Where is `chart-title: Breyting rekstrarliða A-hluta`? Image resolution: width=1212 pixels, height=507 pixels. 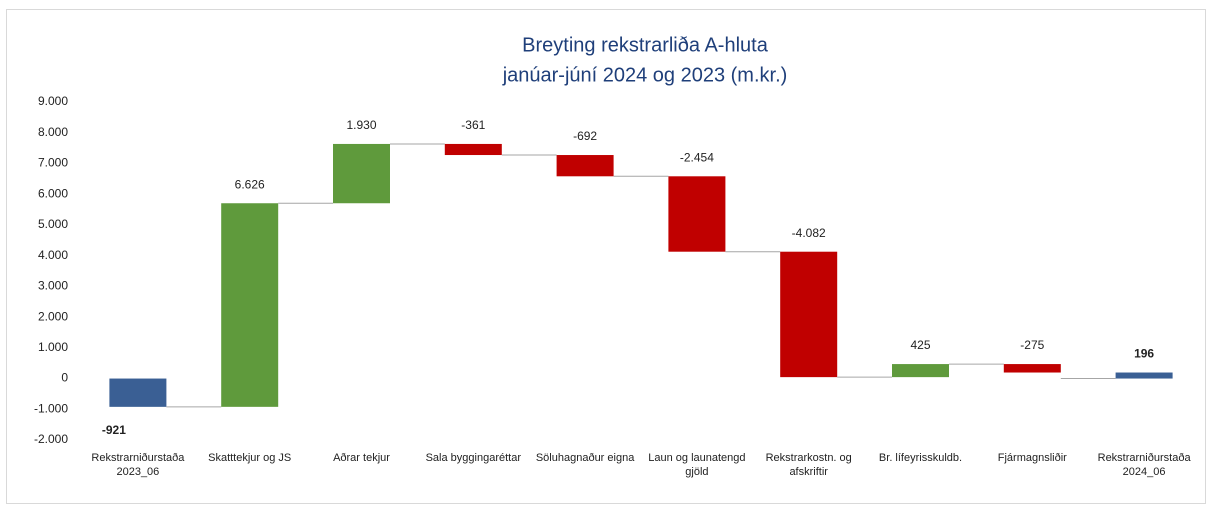
chart-title: Breyting rekstrarliða A-hluta is located at coordinates (645, 45).